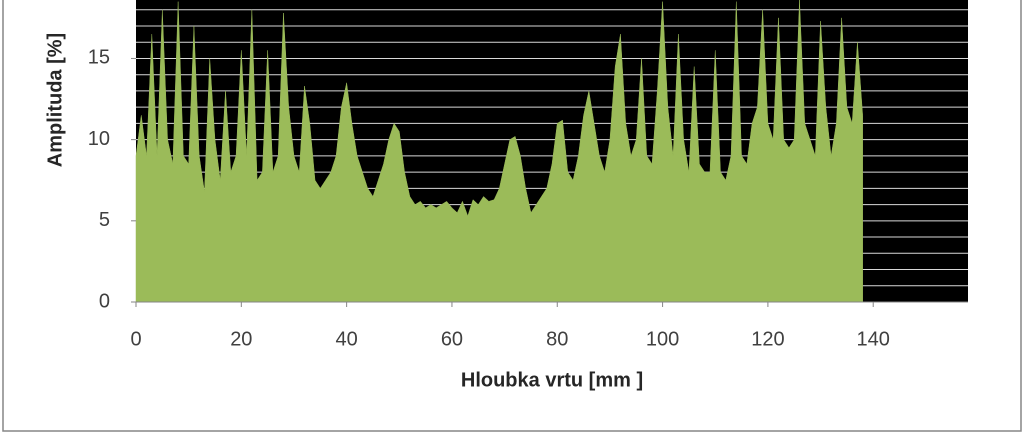 Image resolution: width=1024 pixels, height=434 pixels. I want to click on x-tick-label: 100, so click(662, 339).